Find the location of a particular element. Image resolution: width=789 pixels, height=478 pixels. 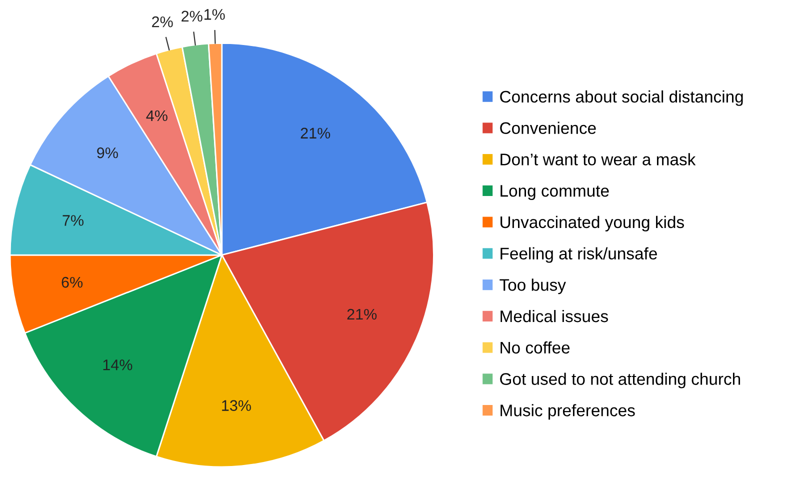

legend-label: Music preferences is located at coordinates (567, 412).